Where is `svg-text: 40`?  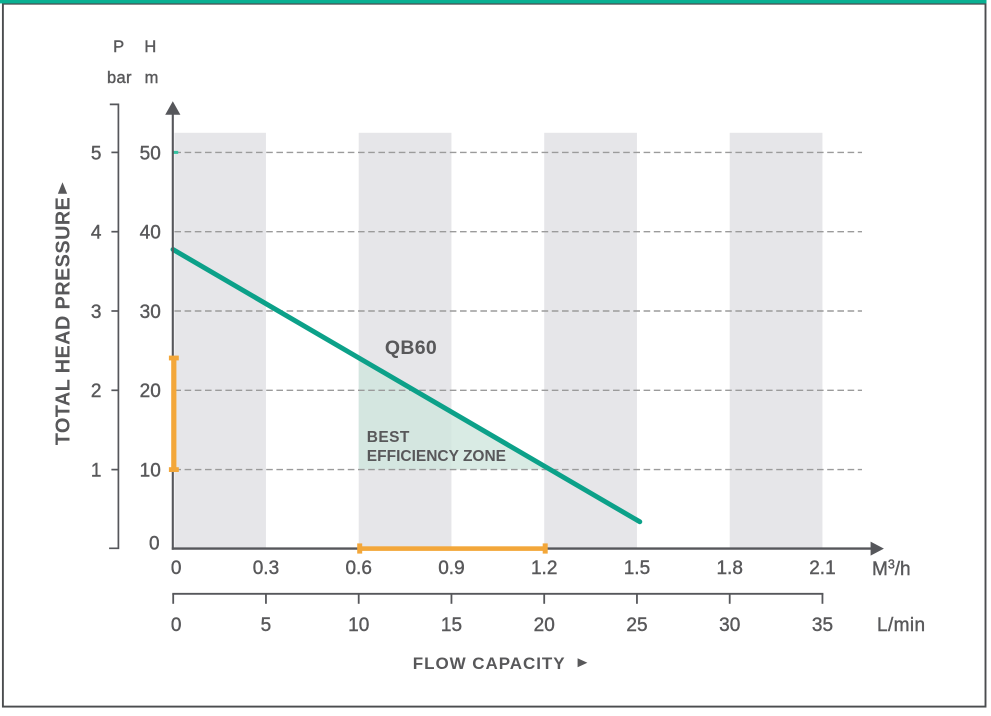 svg-text: 40 is located at coordinates (150, 233).